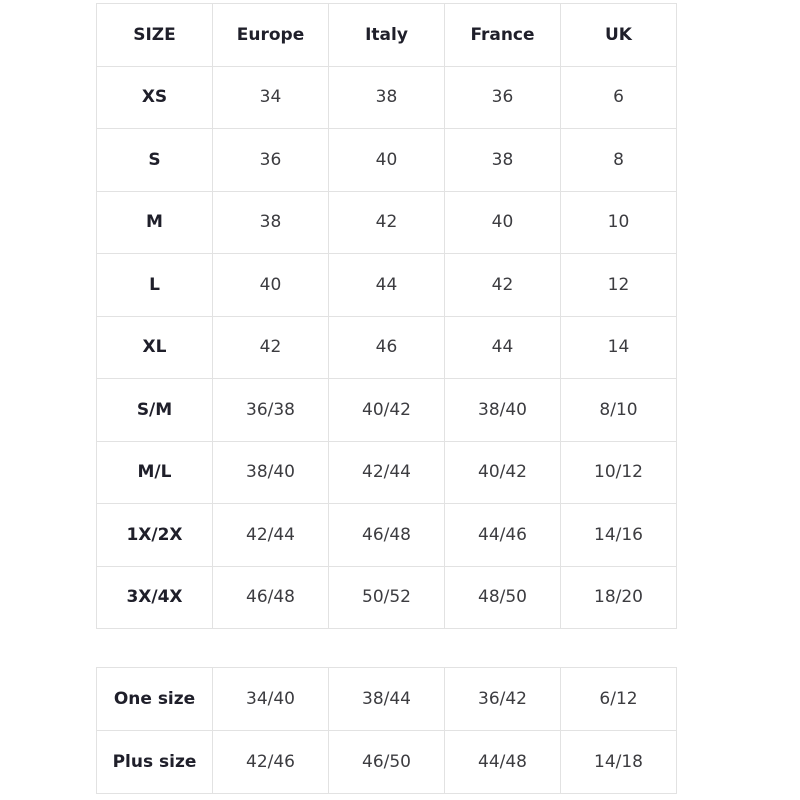  Describe the element at coordinates (618, 472) in the screenshot. I see `size-value: 10/12` at that location.